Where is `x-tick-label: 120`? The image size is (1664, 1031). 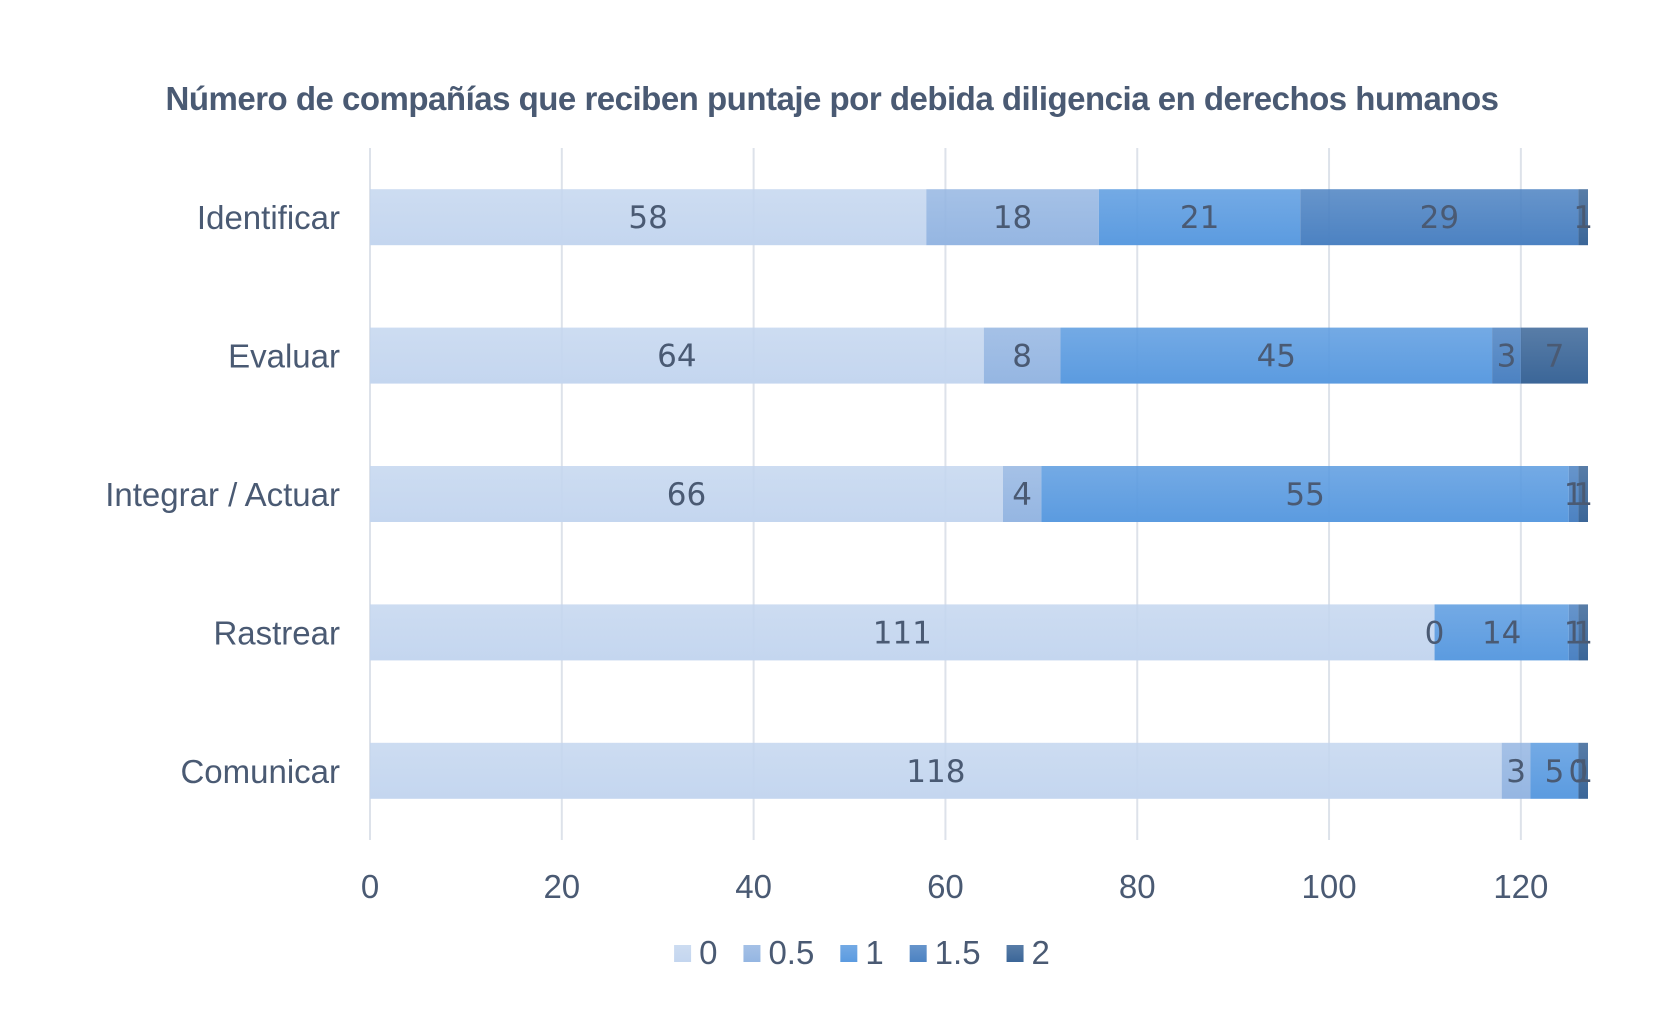
x-tick-label: 120 is located at coordinates (1520, 886).